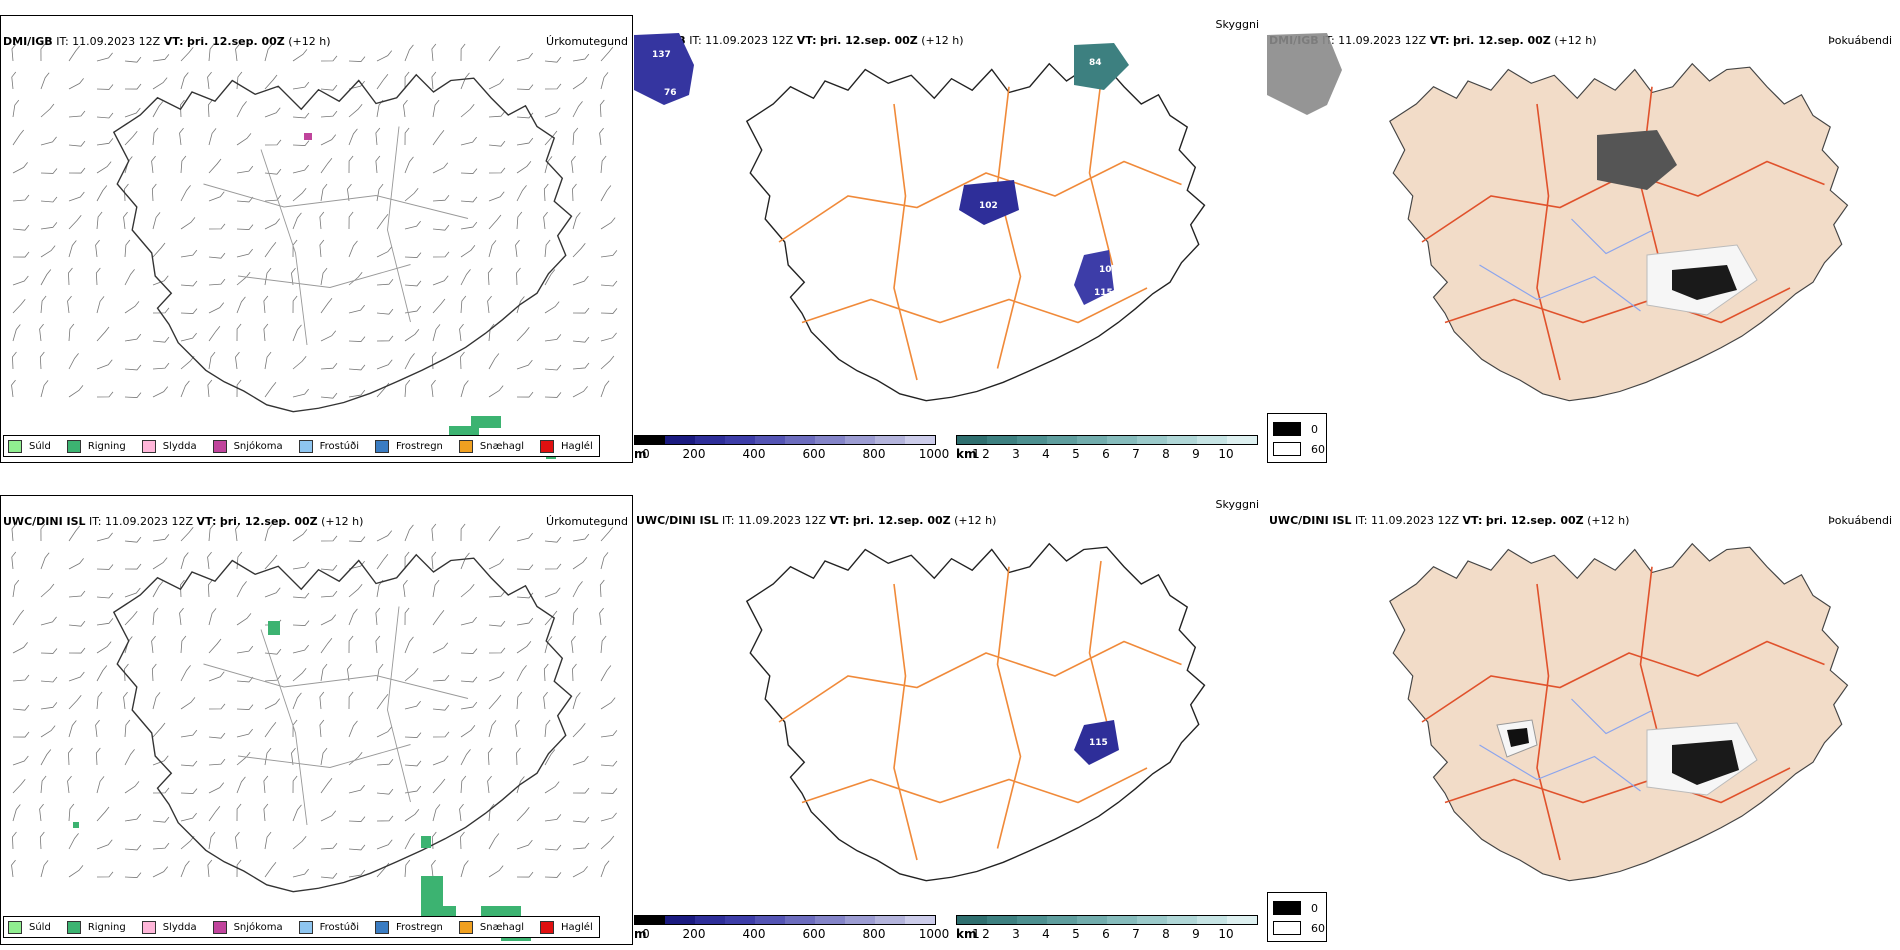  What do you see at coordinates (1016, 934) in the screenshot?
I see `colorbar-tick-label: 3` at bounding box center [1016, 934].